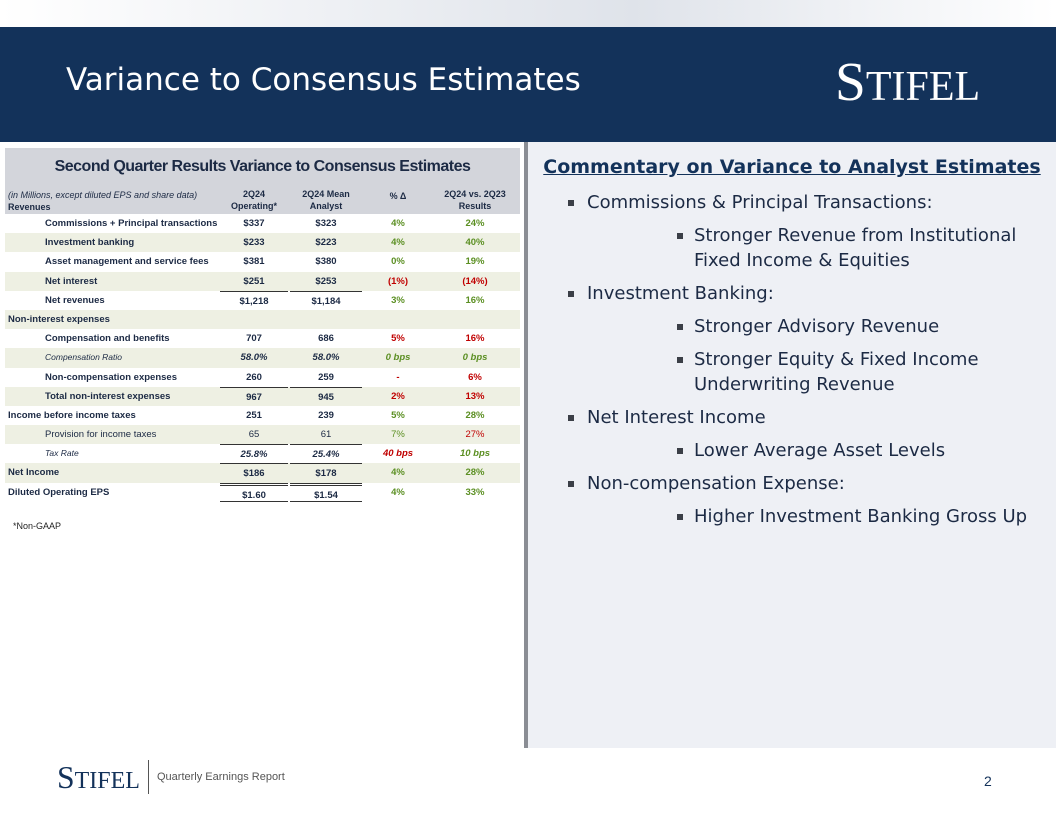 This screenshot has height=816, width=1056. What do you see at coordinates (254, 492) in the screenshot?
I see `cell-value: $1.60` at bounding box center [254, 492].